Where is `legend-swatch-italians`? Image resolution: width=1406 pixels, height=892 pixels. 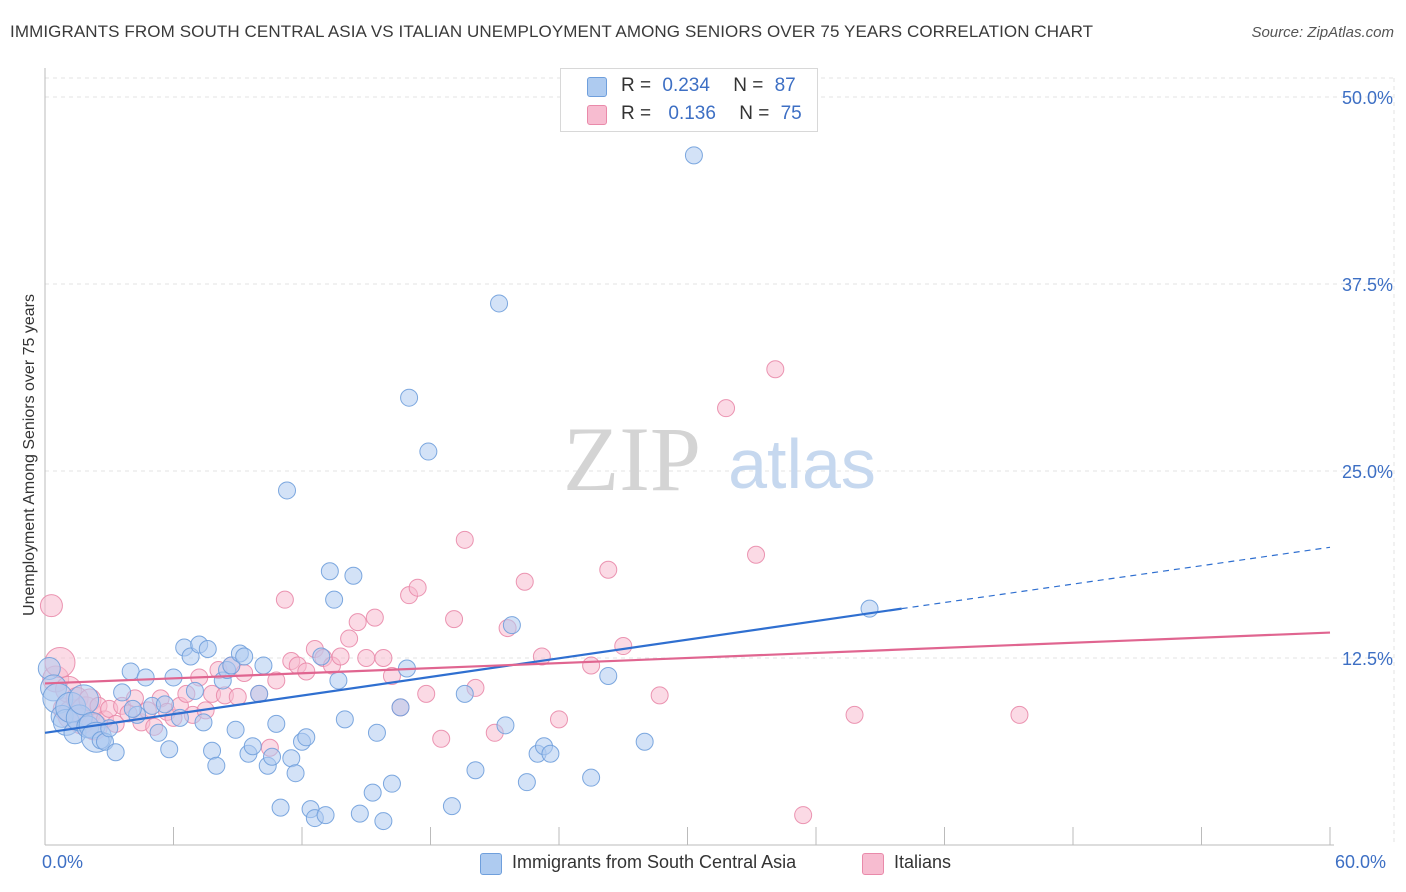
legend-swatch-italians is located at coordinates (873, 864).